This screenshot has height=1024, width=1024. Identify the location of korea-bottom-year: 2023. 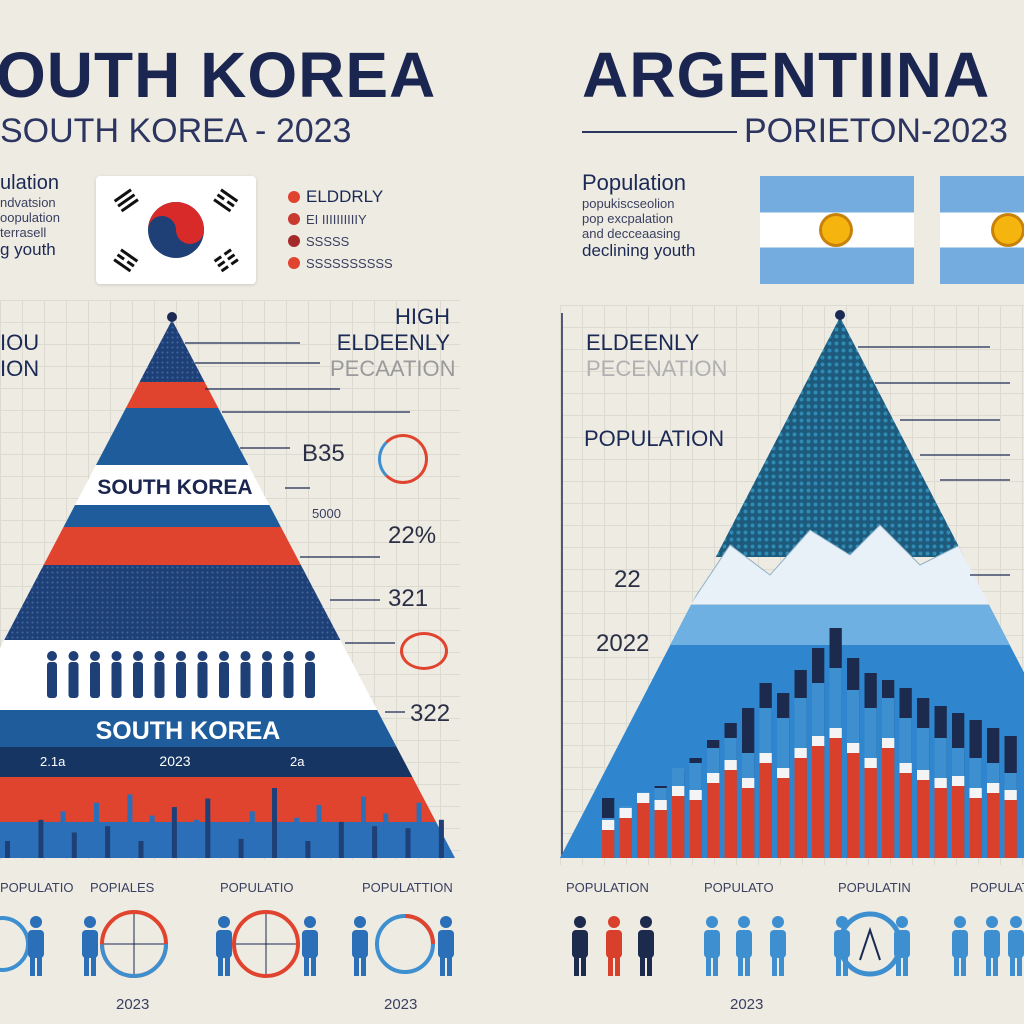
(133, 1004).